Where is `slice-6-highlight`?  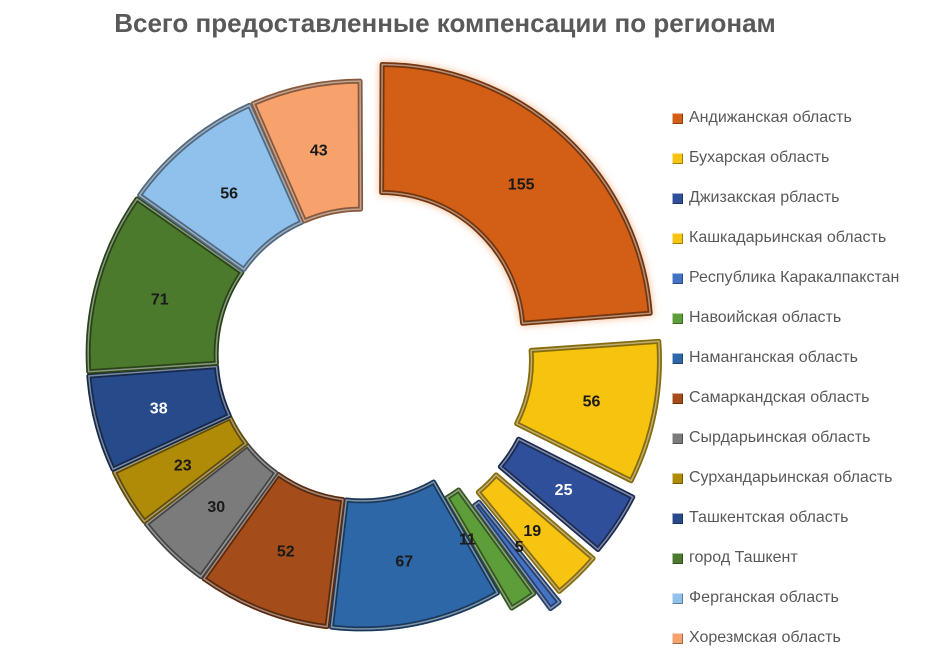 slice-6-highlight is located at coordinates (490, 549).